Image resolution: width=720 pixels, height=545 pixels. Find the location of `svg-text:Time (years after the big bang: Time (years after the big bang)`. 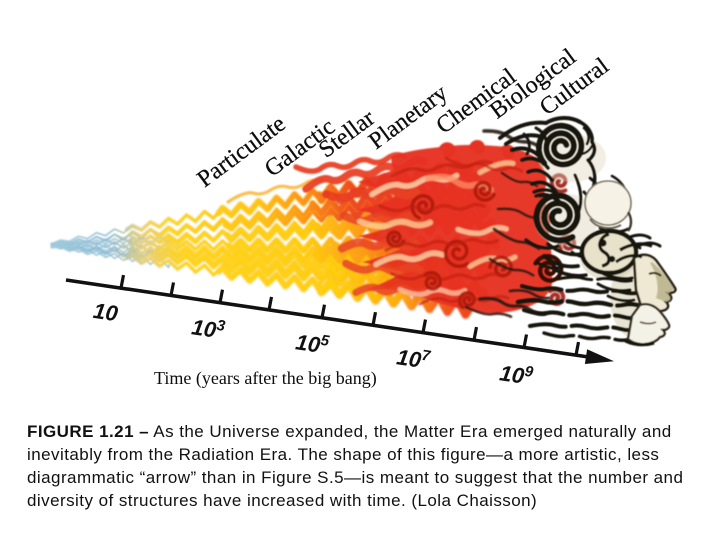

svg-text:Time (years after the big bang: Time (years after the big bang) is located at coordinates (265, 378).